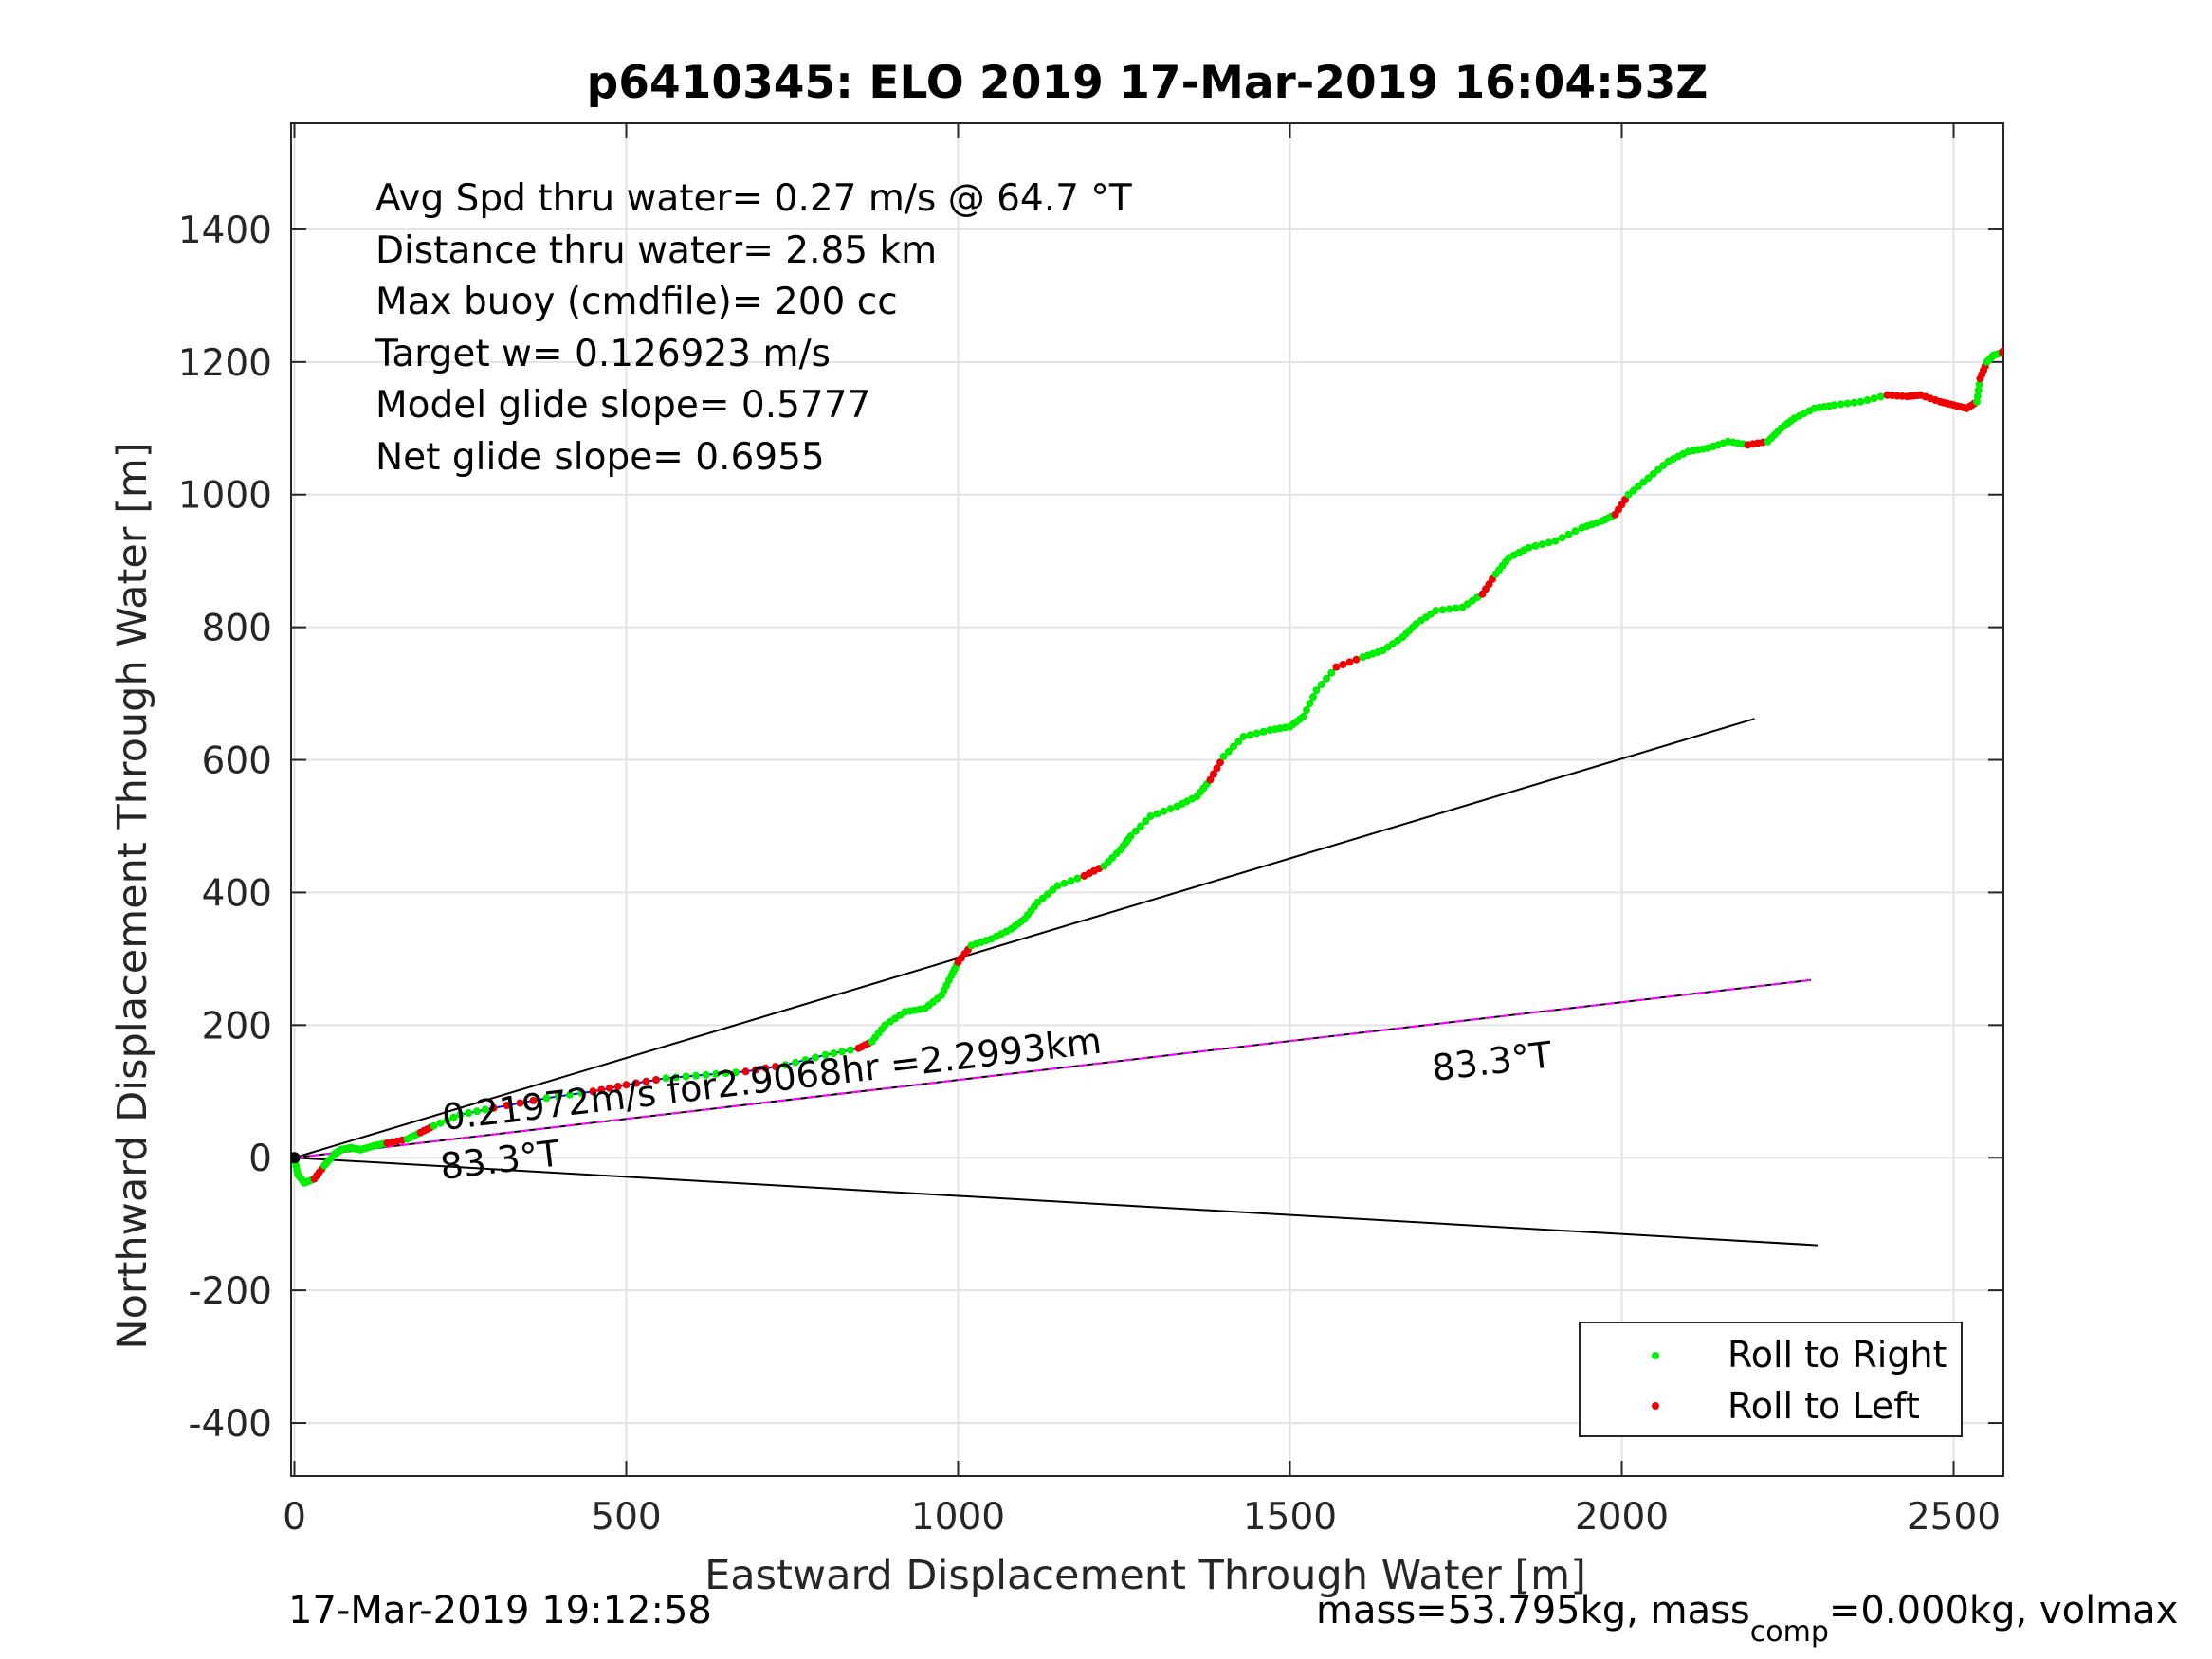 The width and height of the screenshot is (2212, 1659). What do you see at coordinates (1771, 1379) in the screenshot?
I see `legend: Roll to Right Roll to Left` at bounding box center [1771, 1379].